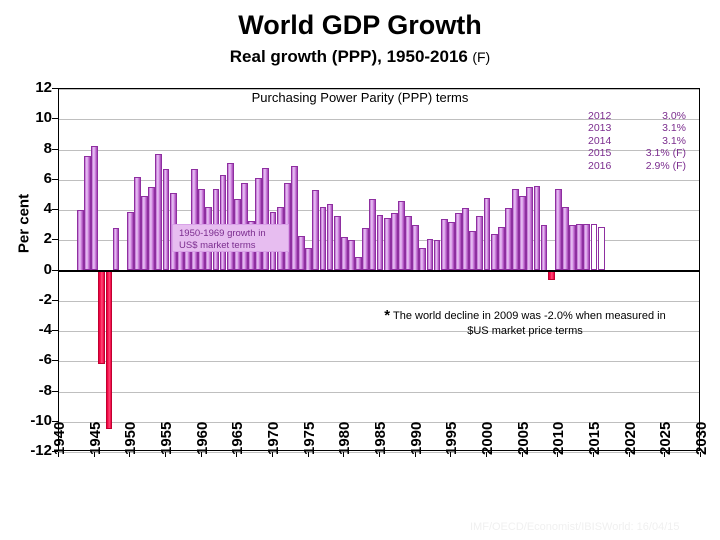  Describe the element at coordinates (600, 140) in the screenshot. I see `stats-year: 2014` at that location.